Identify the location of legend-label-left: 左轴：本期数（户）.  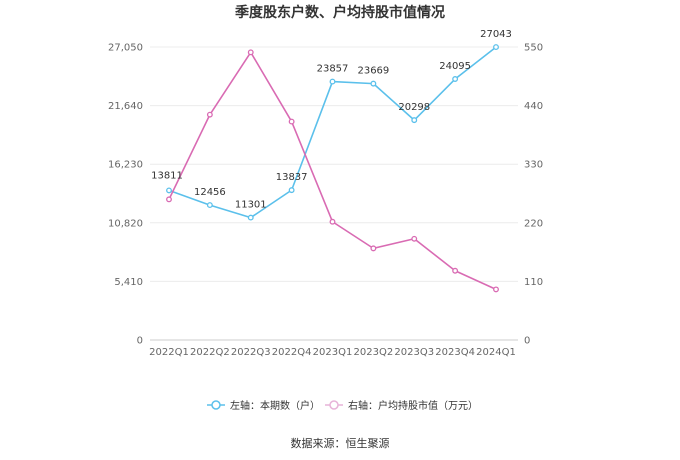
(275, 405).